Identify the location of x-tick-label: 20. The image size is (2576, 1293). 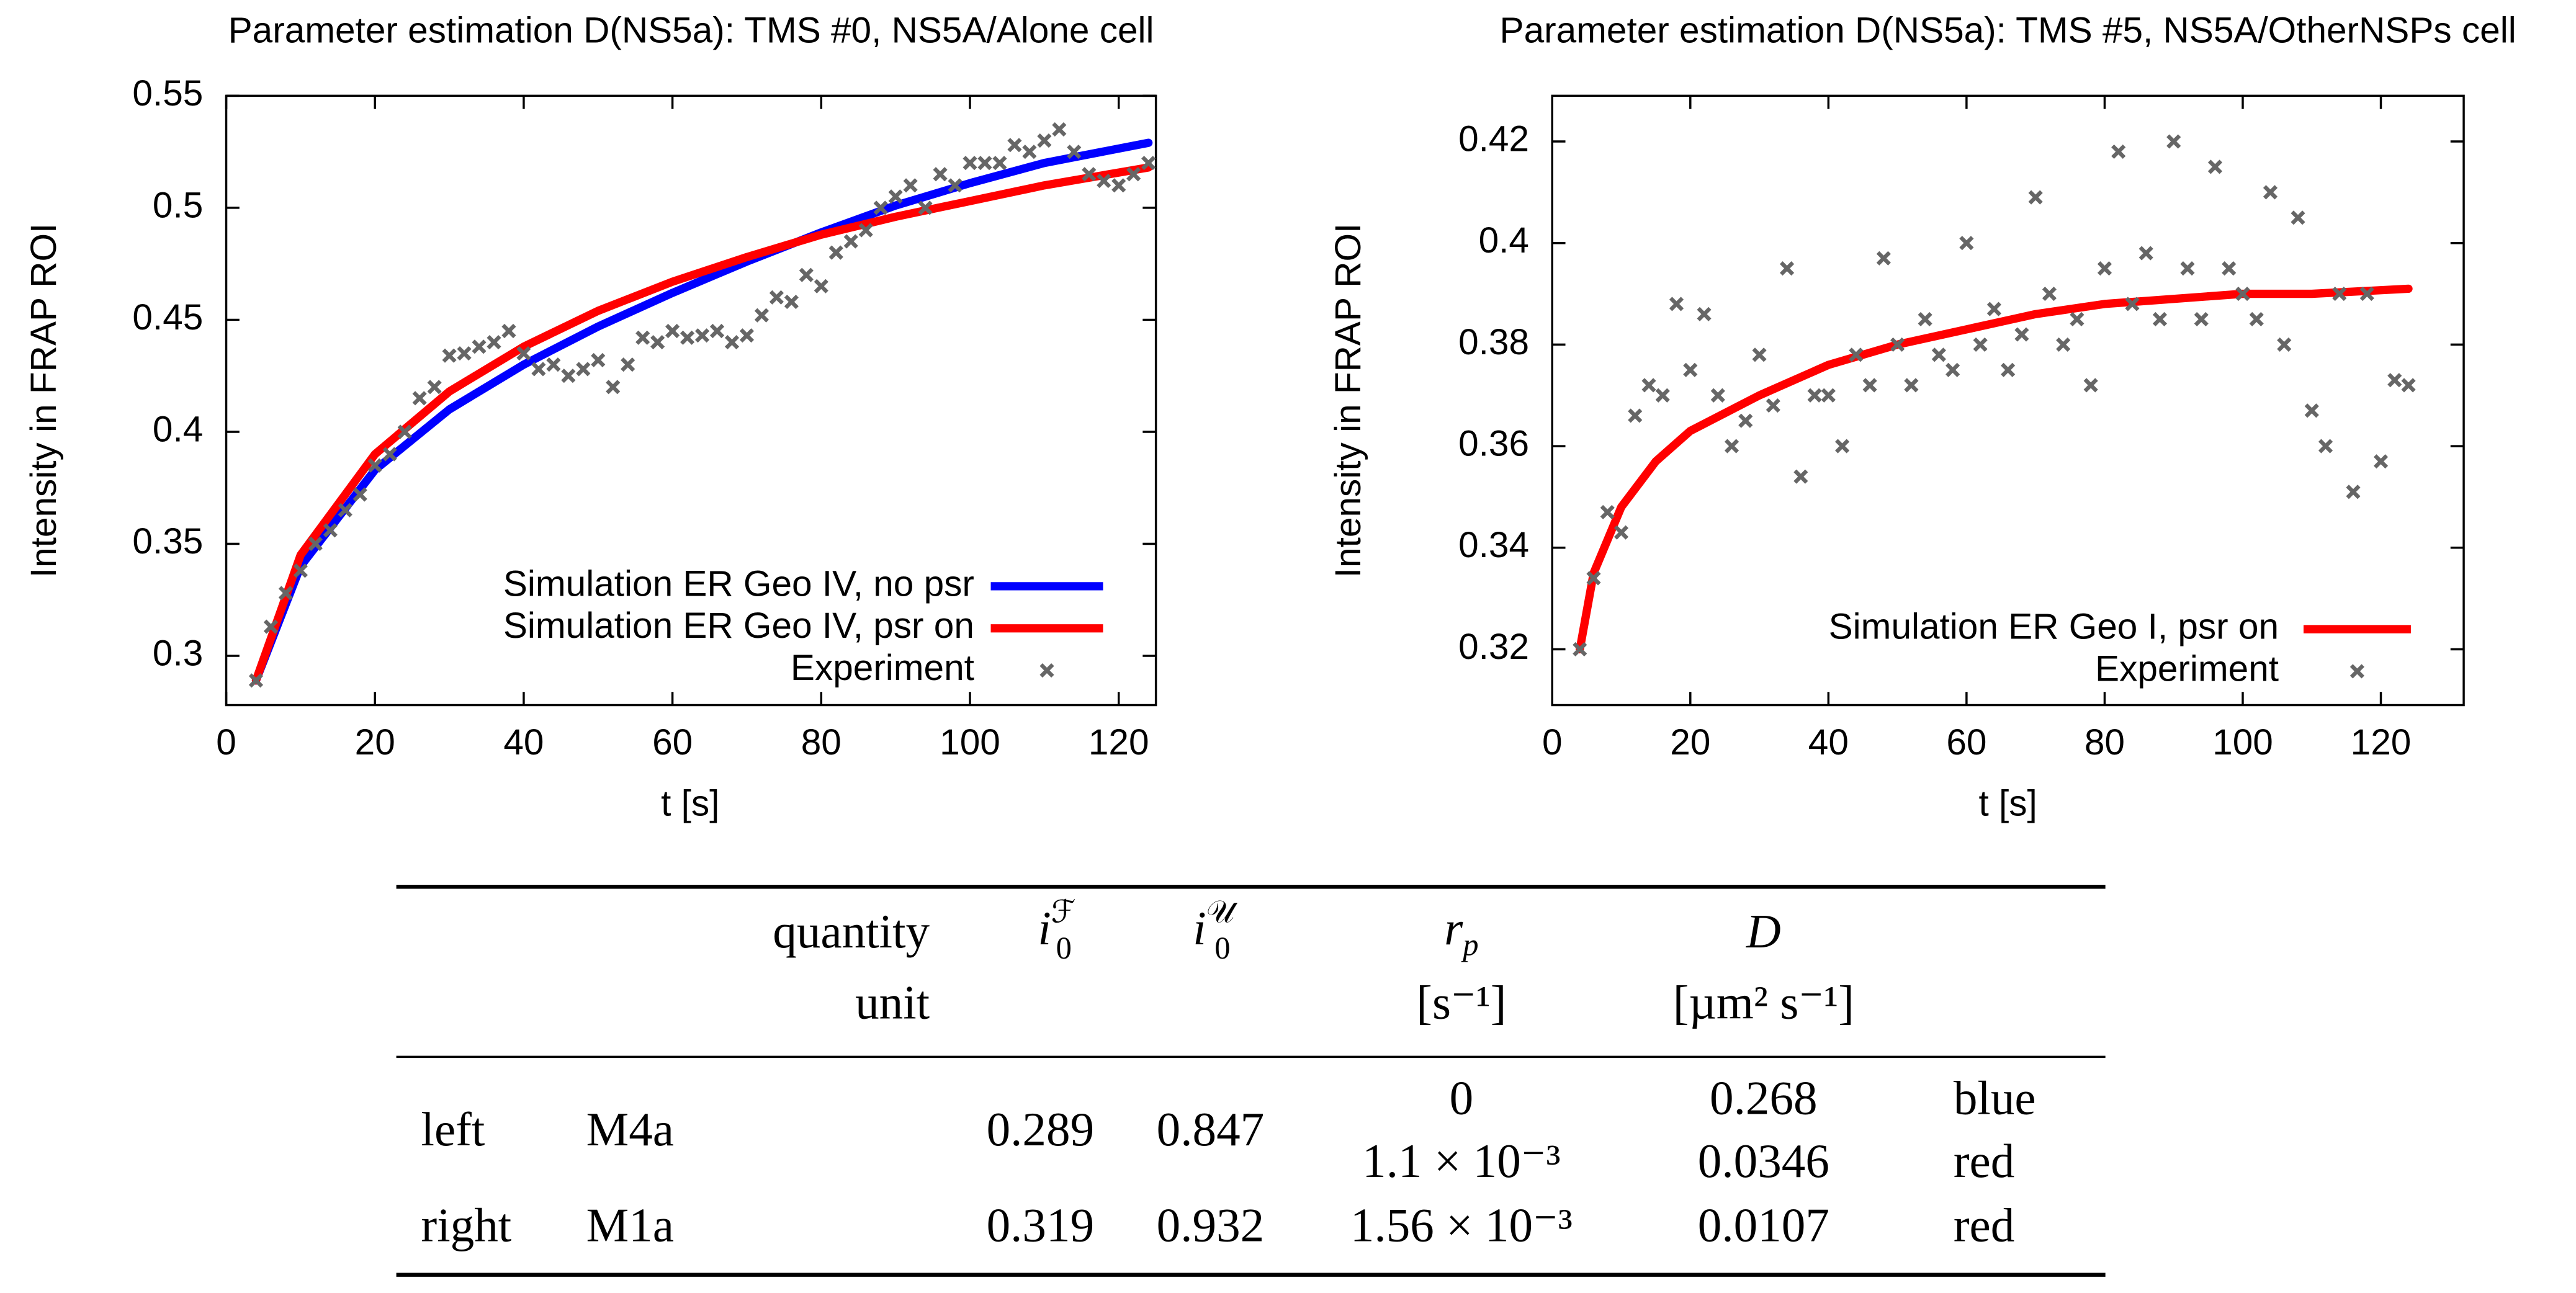
(1690, 742).